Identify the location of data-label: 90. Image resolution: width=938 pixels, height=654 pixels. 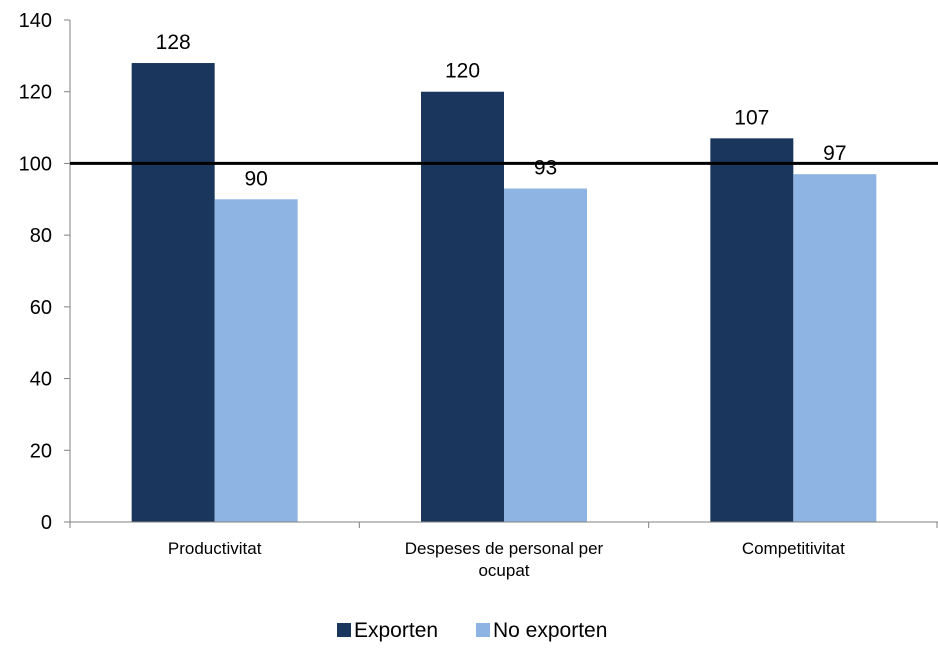
(255, 178).